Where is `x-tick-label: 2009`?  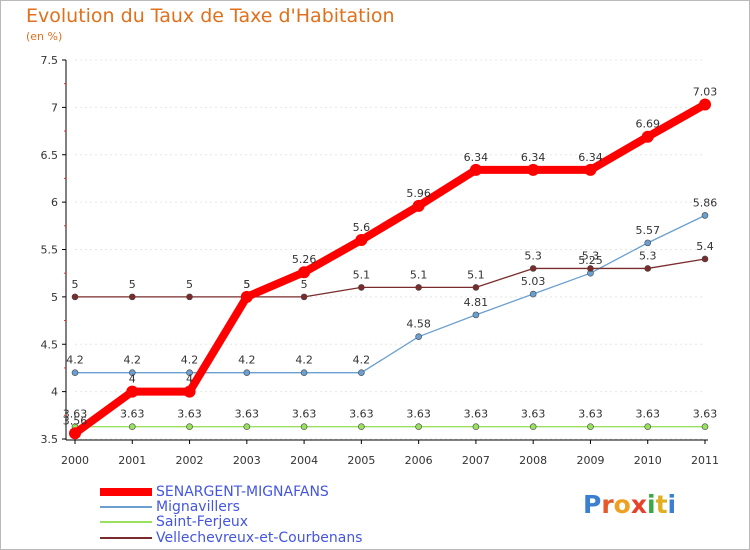 x-tick-label: 2009 is located at coordinates (590, 460).